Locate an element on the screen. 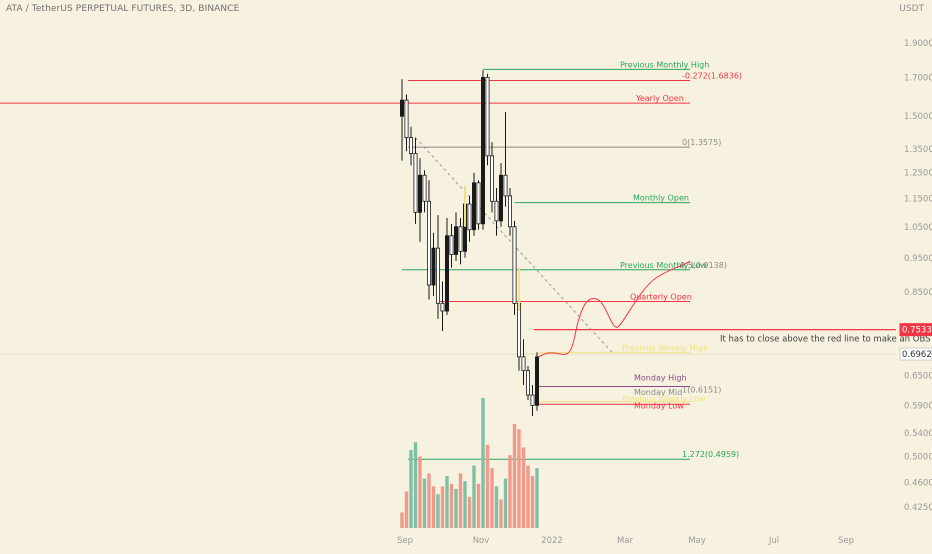  currency-label: USDT is located at coordinates (911, 9).